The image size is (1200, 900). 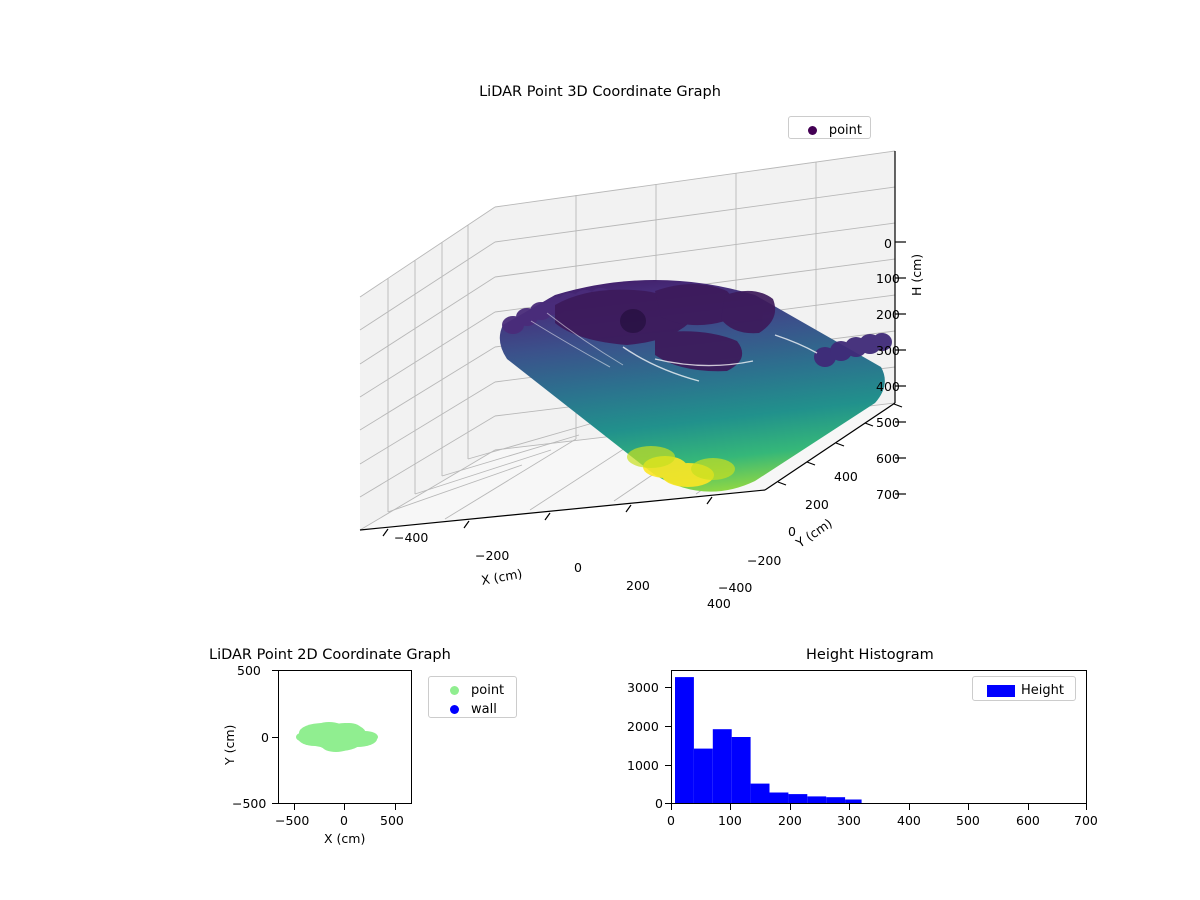 What do you see at coordinates (764, 560) in the screenshot?
I see `tick-3d-y--200: −200` at bounding box center [764, 560].